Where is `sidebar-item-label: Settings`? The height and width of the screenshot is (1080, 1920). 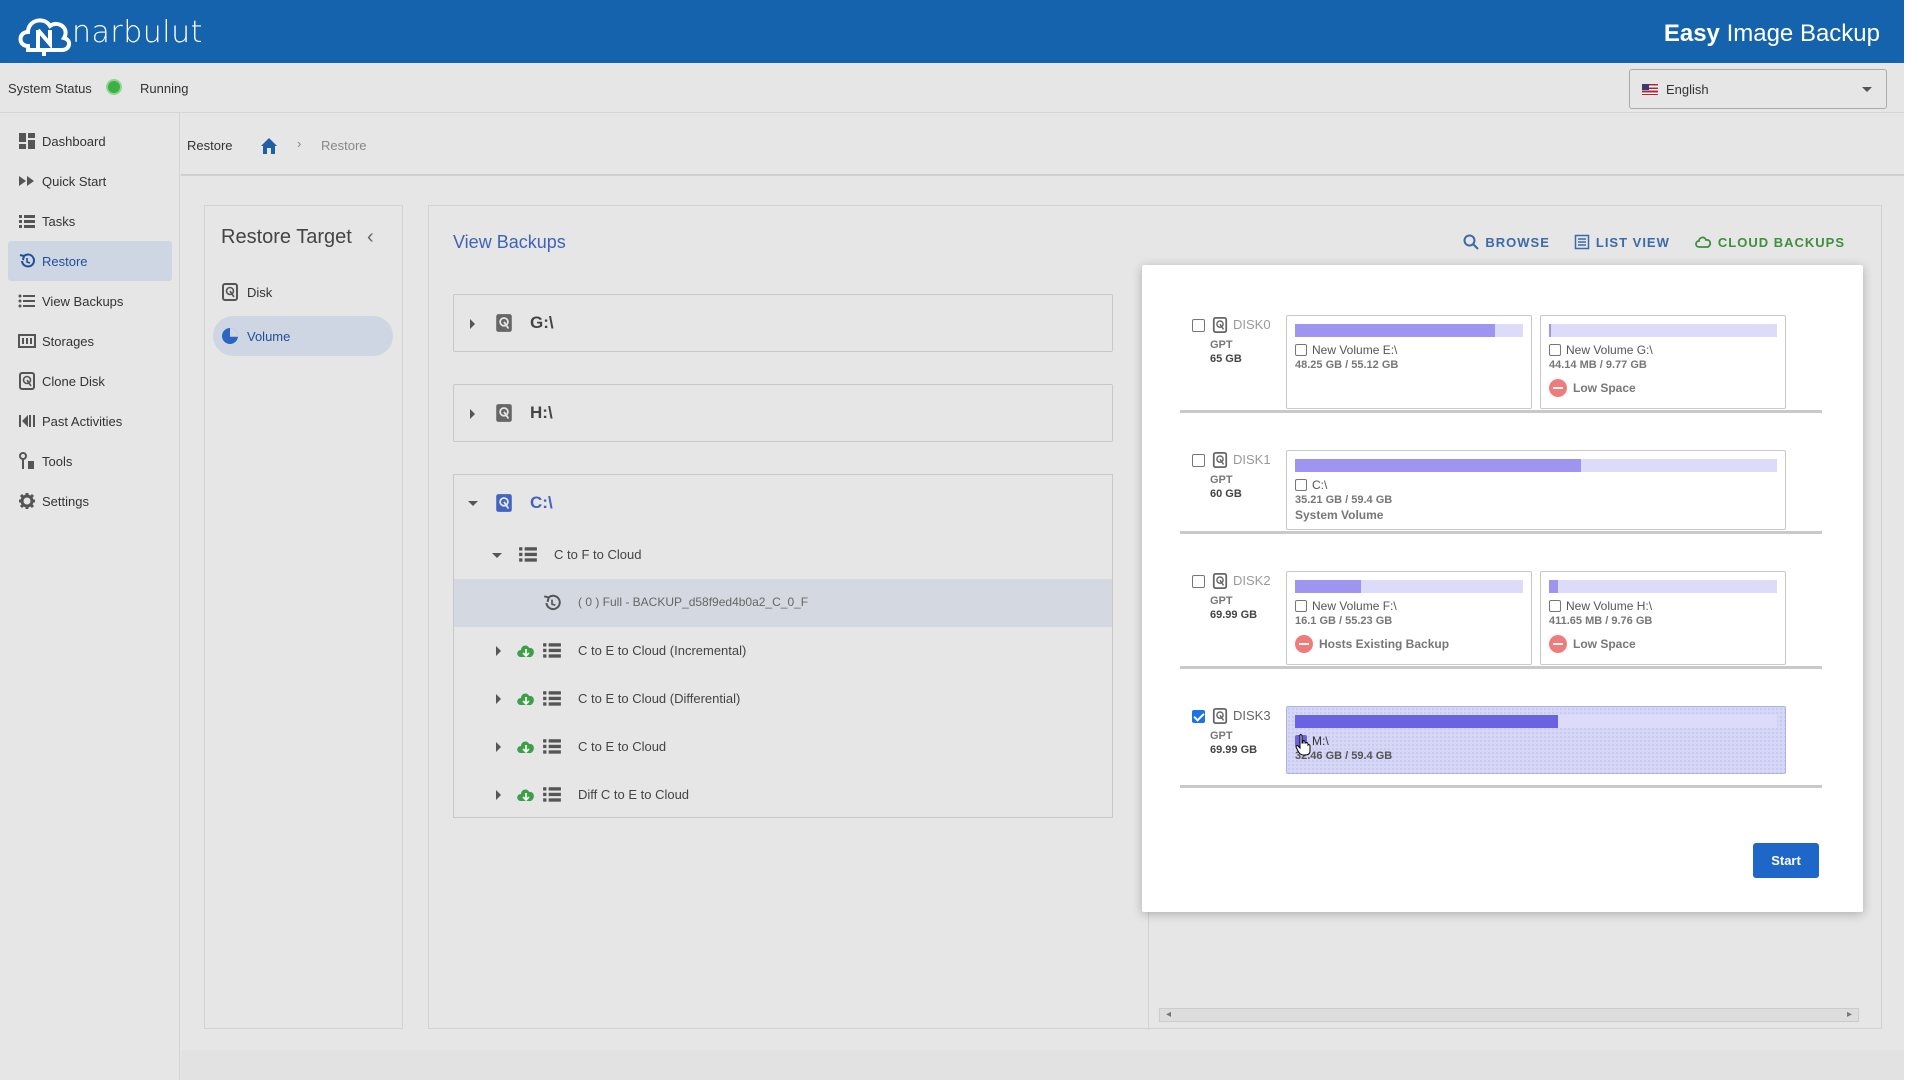
sidebar-item-label: Settings is located at coordinates (65, 501).